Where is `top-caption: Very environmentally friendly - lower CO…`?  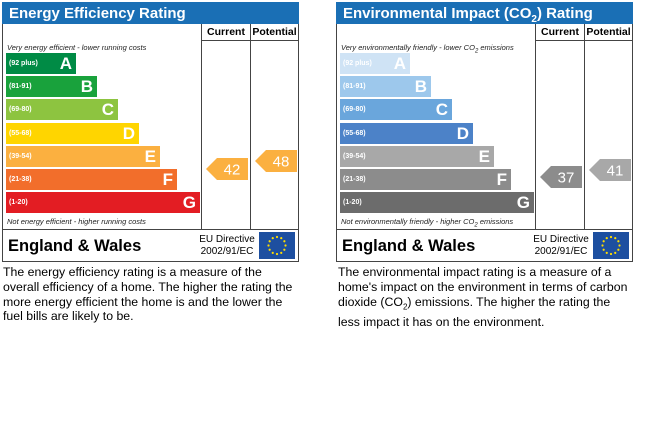
top-caption: Very environmentally friendly - lower CO… is located at coordinates (427, 49).